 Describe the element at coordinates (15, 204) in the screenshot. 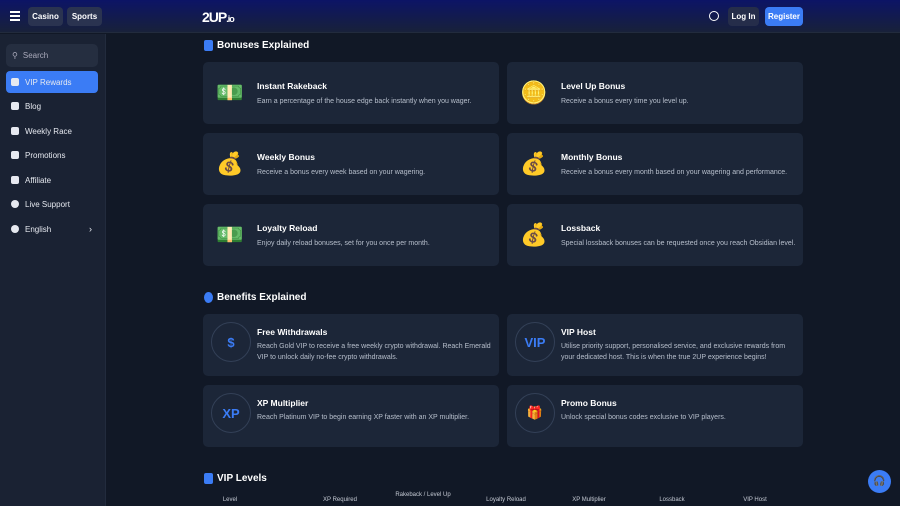

I see `support-icon` at that location.